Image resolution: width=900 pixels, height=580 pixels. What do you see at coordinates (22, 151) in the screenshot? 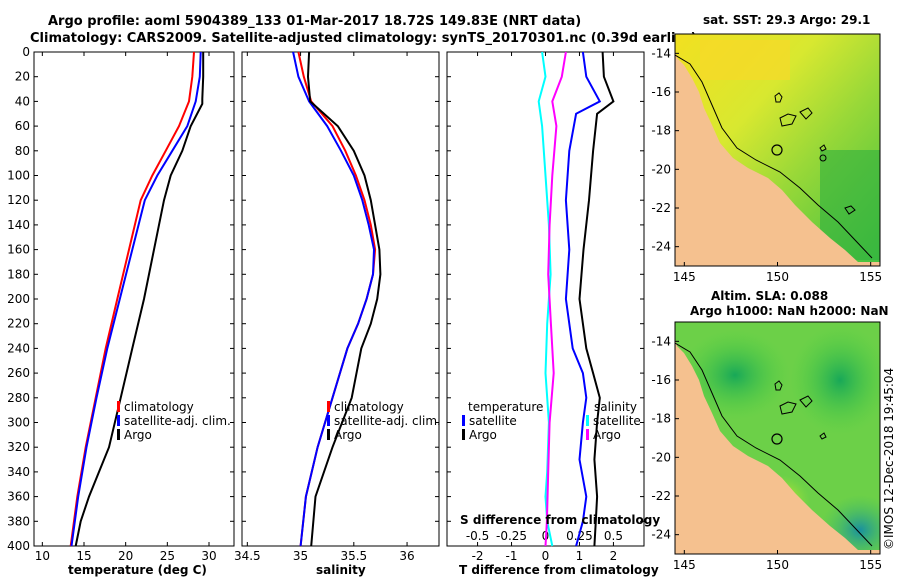
I see `y-tick-label: 80` at bounding box center [22, 151].